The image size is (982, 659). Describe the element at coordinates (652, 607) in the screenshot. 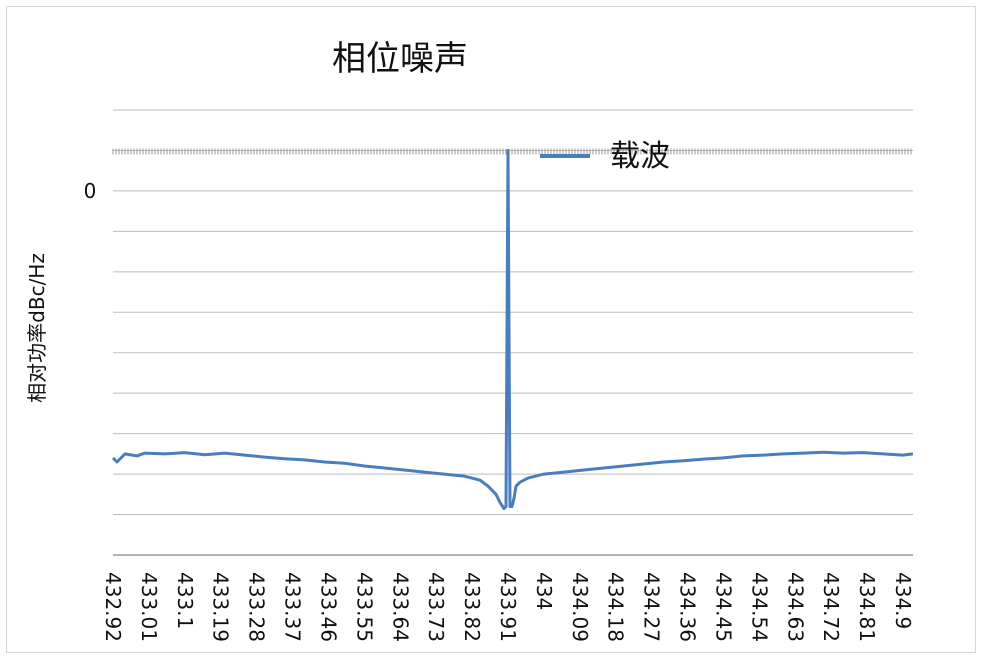

I see `x-tick-label: 434.27` at that location.